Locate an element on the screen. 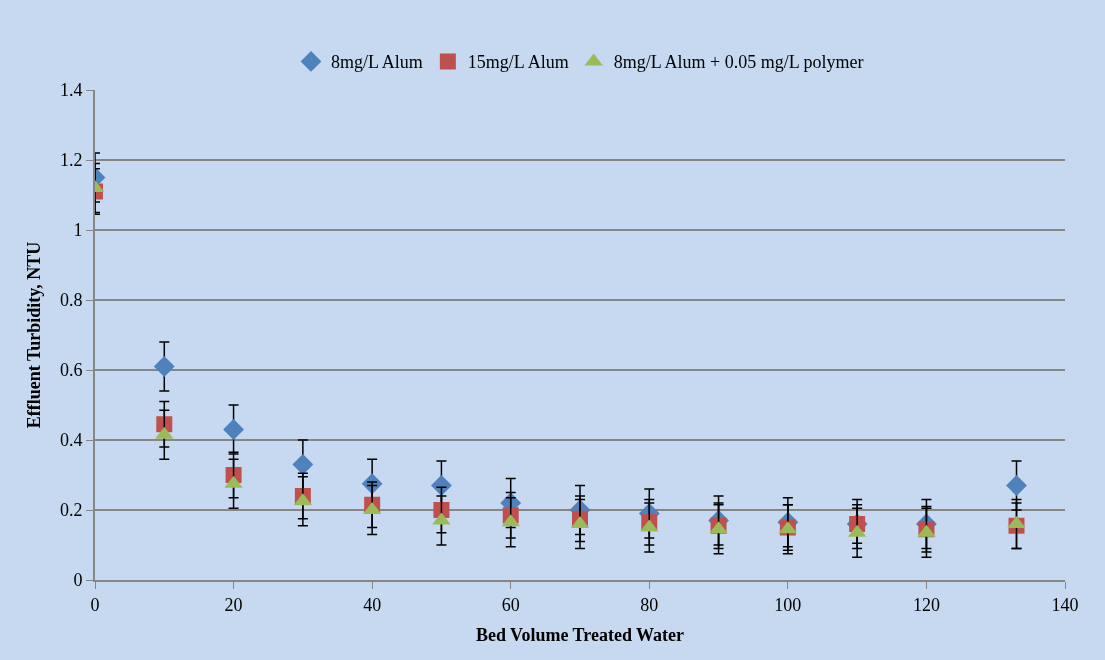 This screenshot has height=660, width=1105. x-tick-label: 80 is located at coordinates (649, 604).